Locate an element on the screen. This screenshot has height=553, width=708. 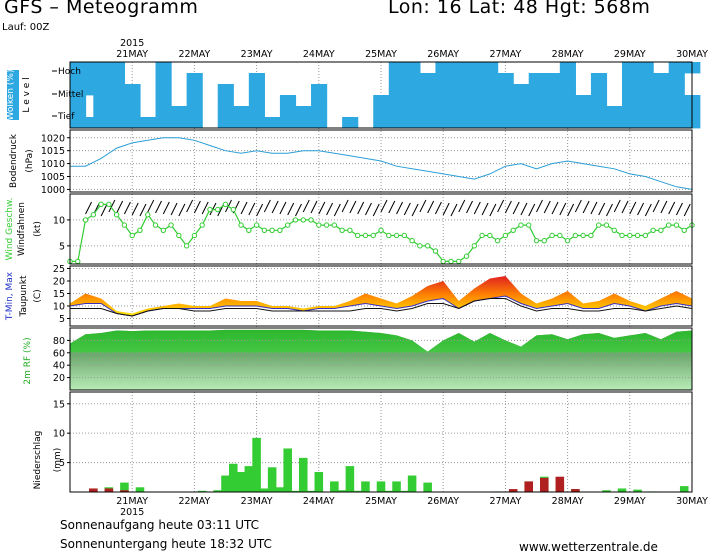
wind-axis-label: Wind Geschw. is located at coordinates (10, 229).